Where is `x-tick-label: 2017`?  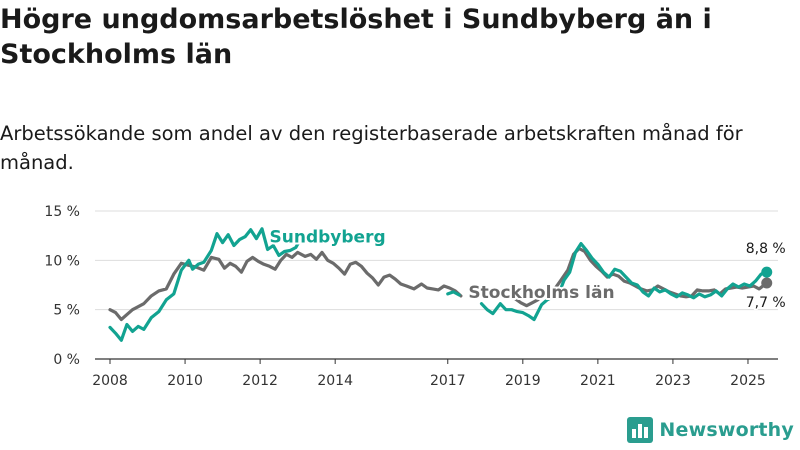
x-tick-label: 2017 is located at coordinates (448, 381).